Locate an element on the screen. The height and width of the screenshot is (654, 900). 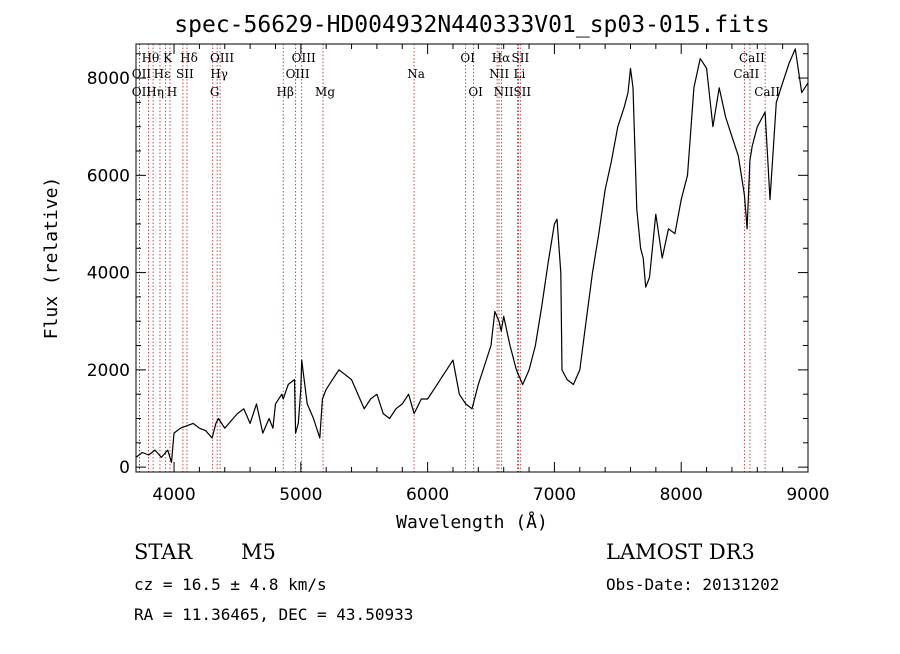
emission-line-label: Hβ is located at coordinates (285, 92).